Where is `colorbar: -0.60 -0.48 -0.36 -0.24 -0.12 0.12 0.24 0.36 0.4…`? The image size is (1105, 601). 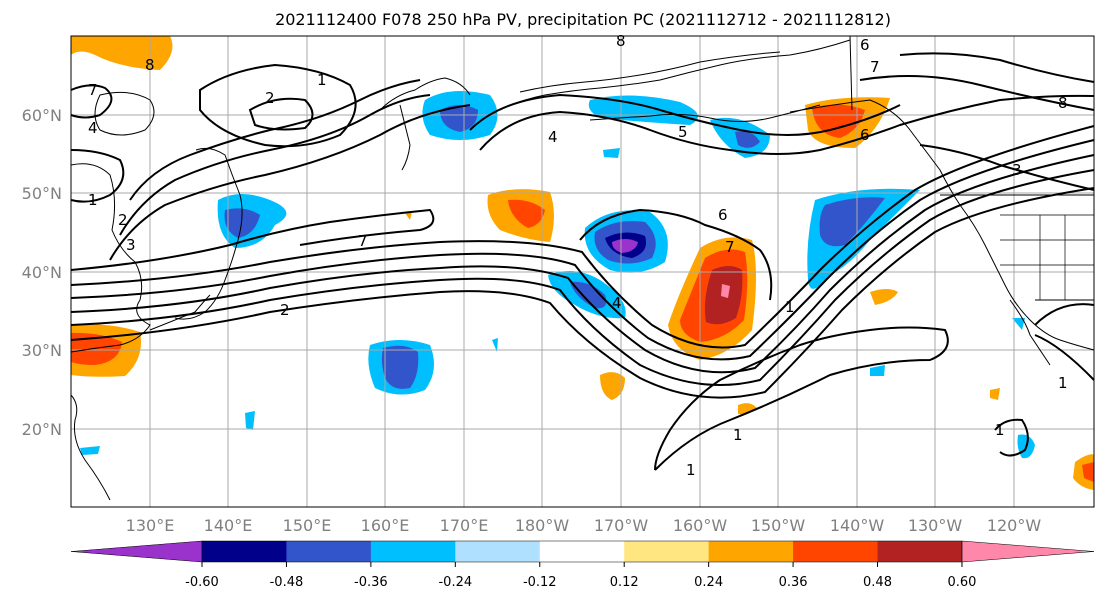
colorbar: -0.60 -0.48 -0.36 -0.24 -0.12 0.12 0.24 0.36 0.4… is located at coordinates (582, 565).